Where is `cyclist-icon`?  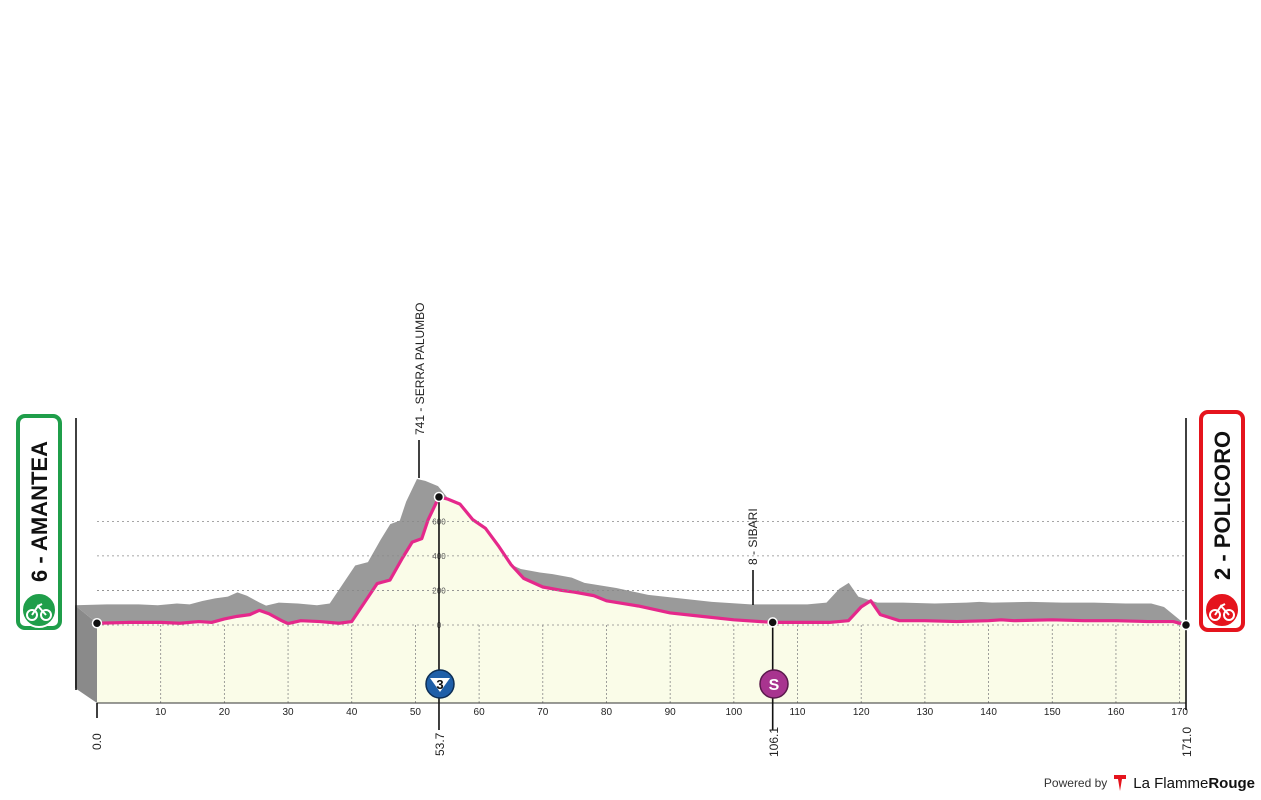
cyclist-icon is located at coordinates (39, 610).